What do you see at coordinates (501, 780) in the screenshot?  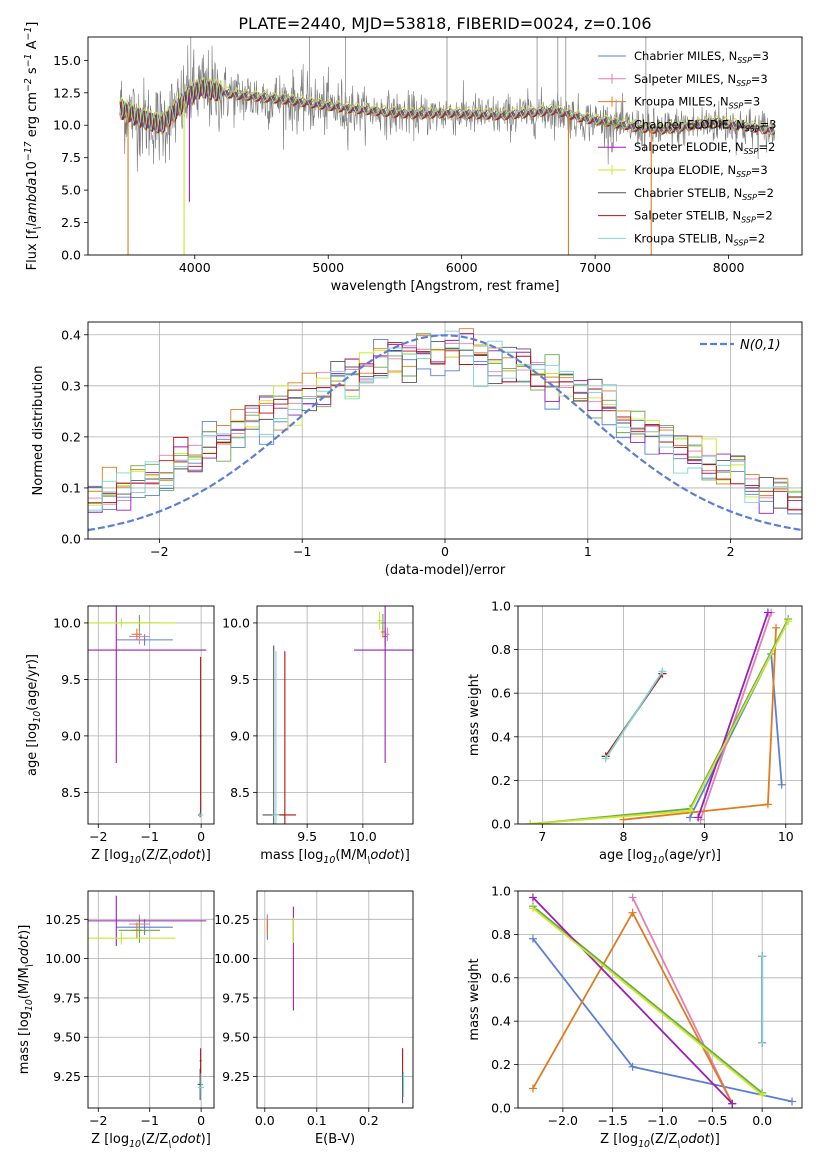 I see `y-tick-label: 0.2` at bounding box center [501, 780].